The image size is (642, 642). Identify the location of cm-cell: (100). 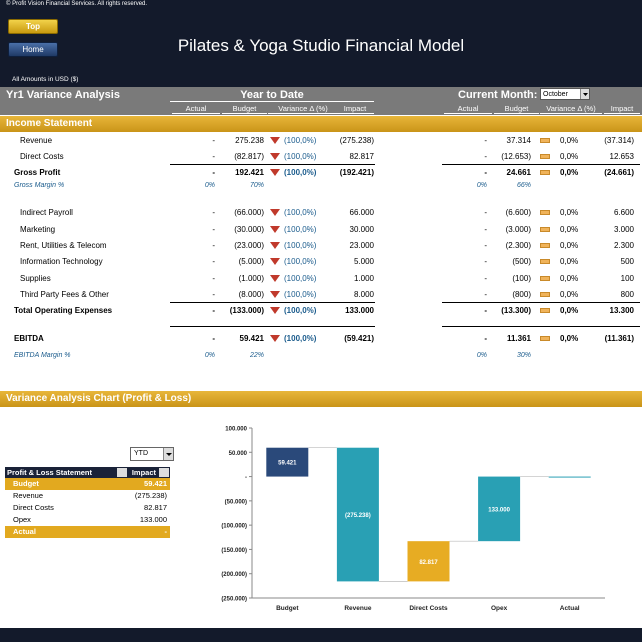
(521, 278).